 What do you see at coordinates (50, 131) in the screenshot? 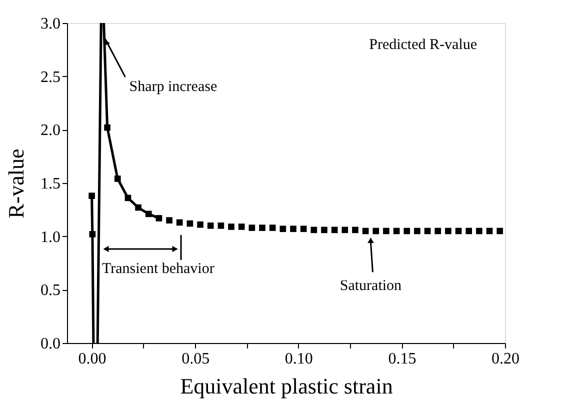
I see `y-tick-label: 2.0` at bounding box center [50, 131].